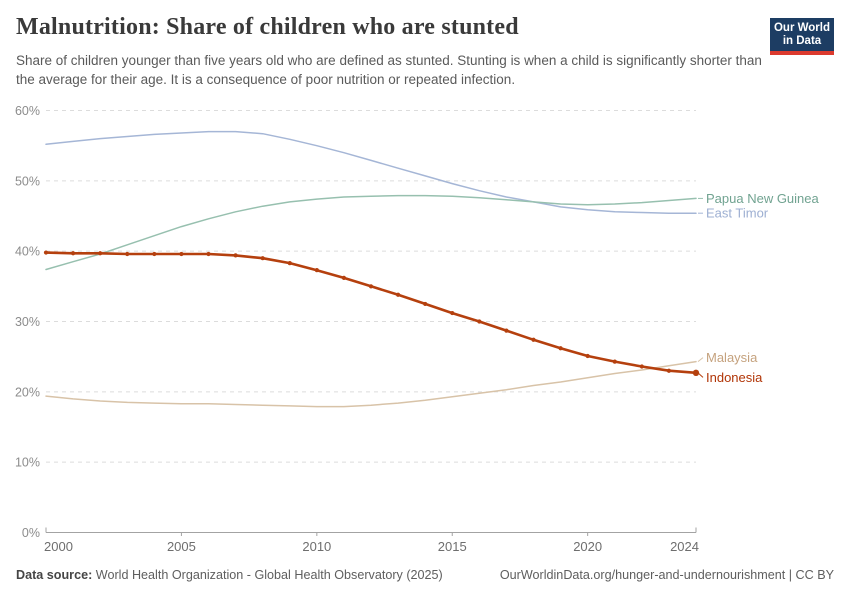 The height and width of the screenshot is (600, 850). Describe the element at coordinates (684, 546) in the screenshot. I see `x-tick-label: 2024` at that location.